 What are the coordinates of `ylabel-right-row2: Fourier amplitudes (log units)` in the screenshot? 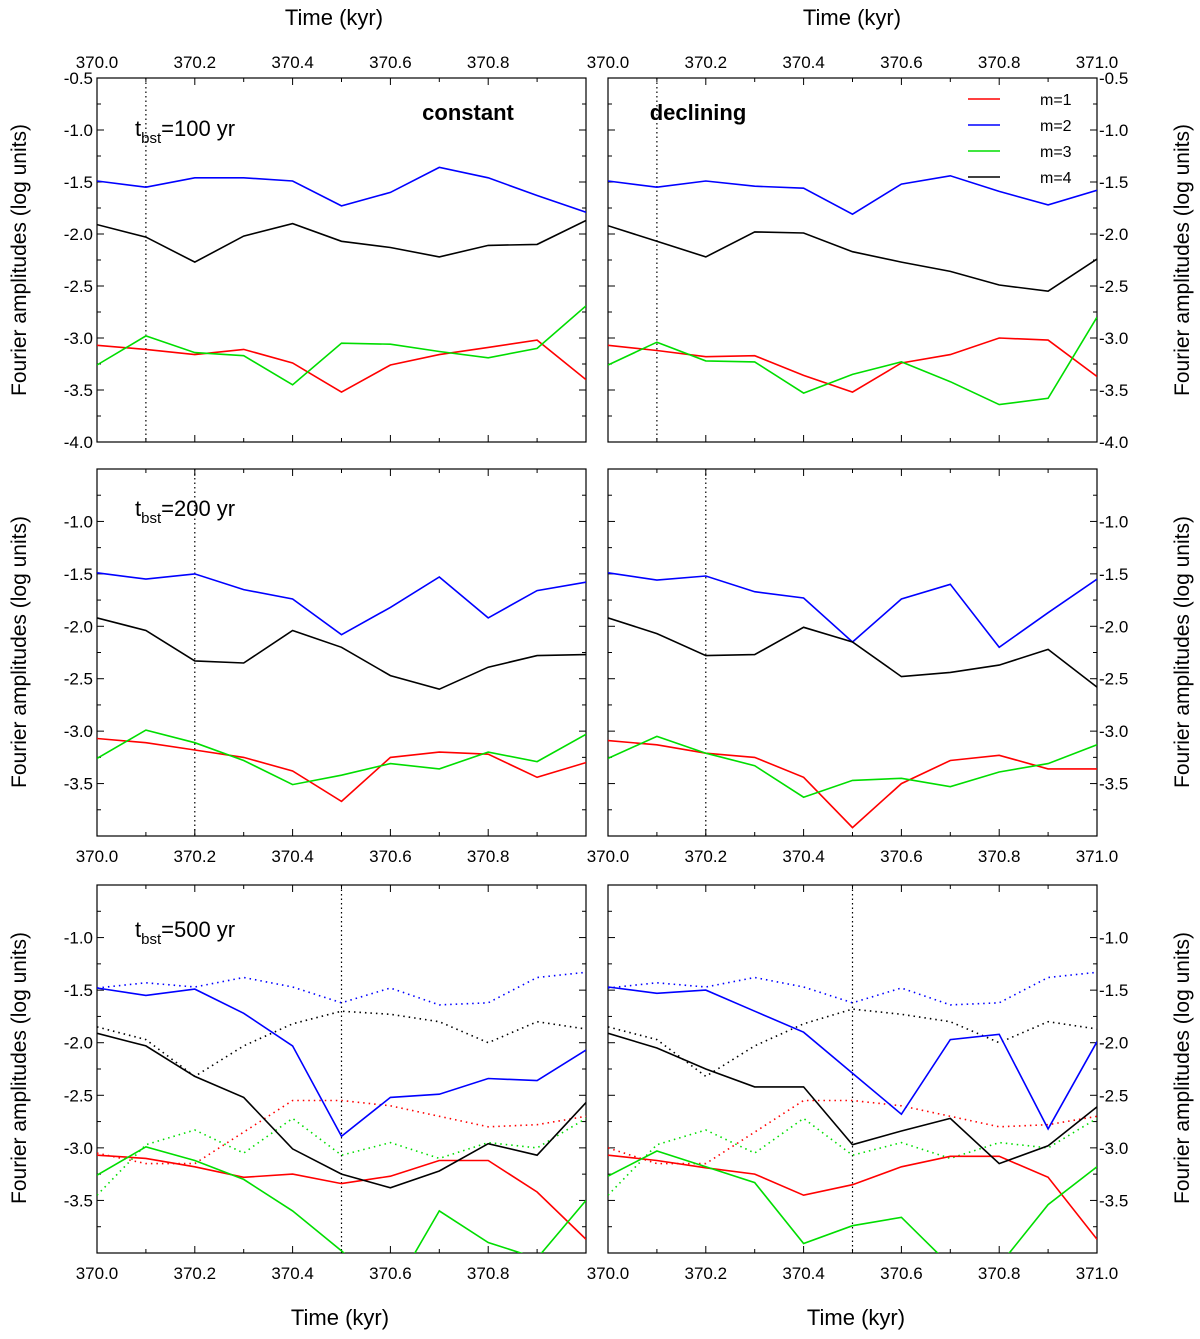 It's located at (1182, 652).